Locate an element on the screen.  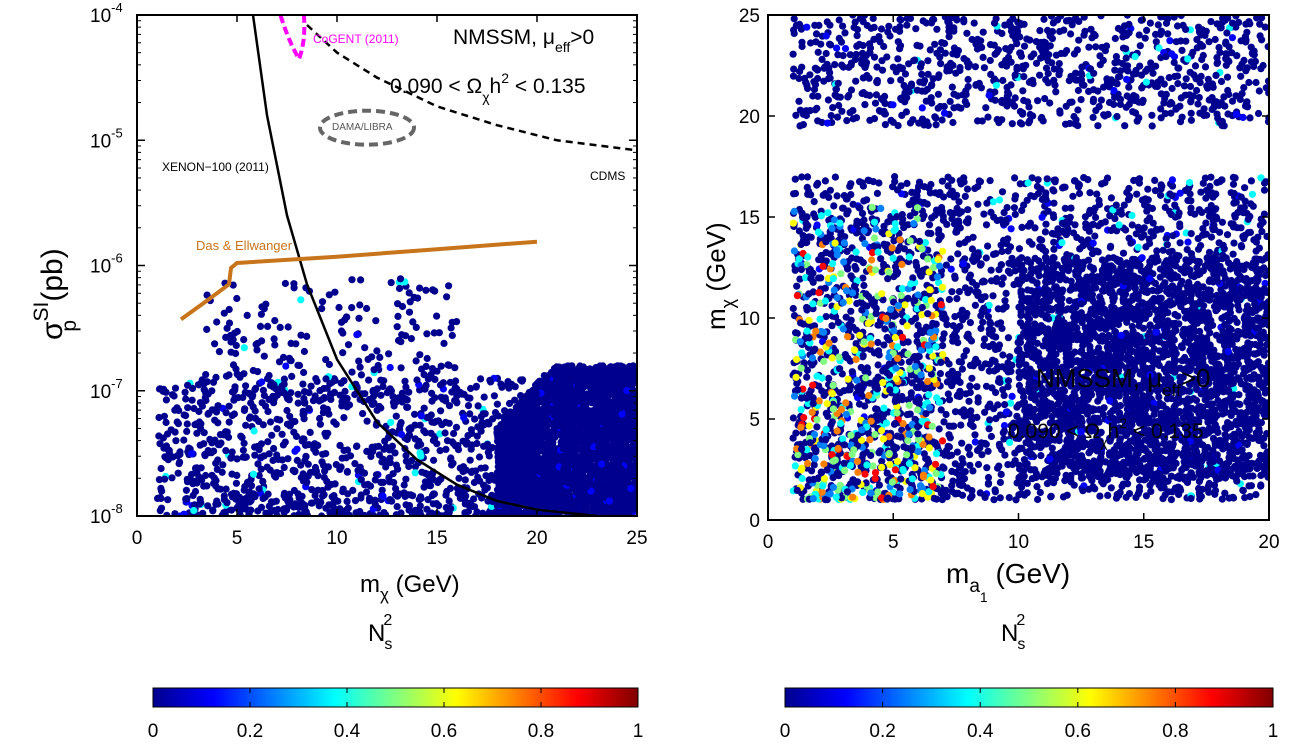
x-tick-label: 20 is located at coordinates (536, 538).